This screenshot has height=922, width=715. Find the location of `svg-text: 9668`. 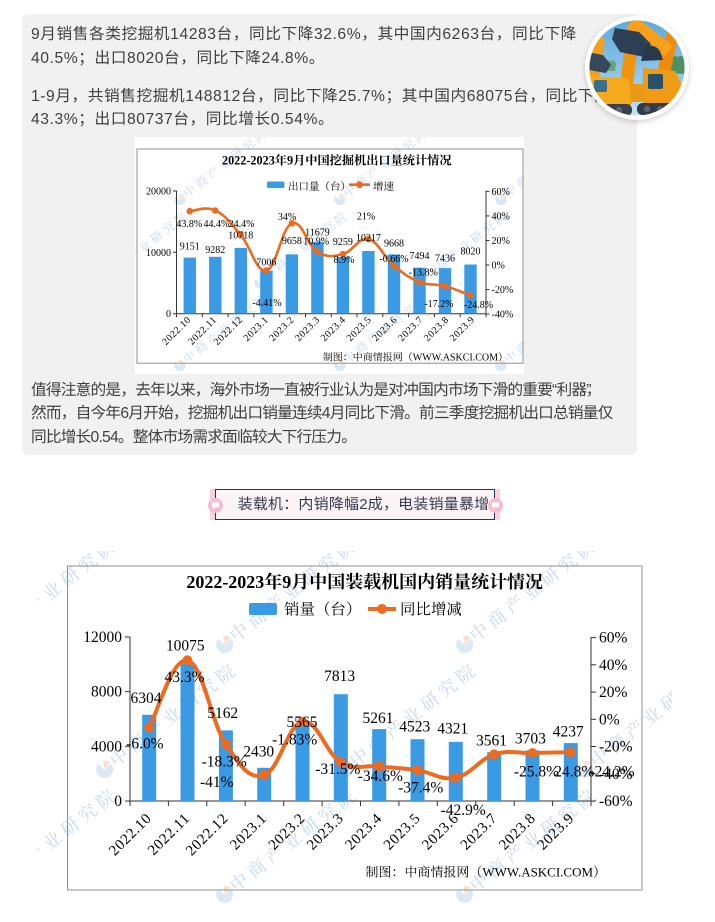

svg-text: 9668 is located at coordinates (394, 244).